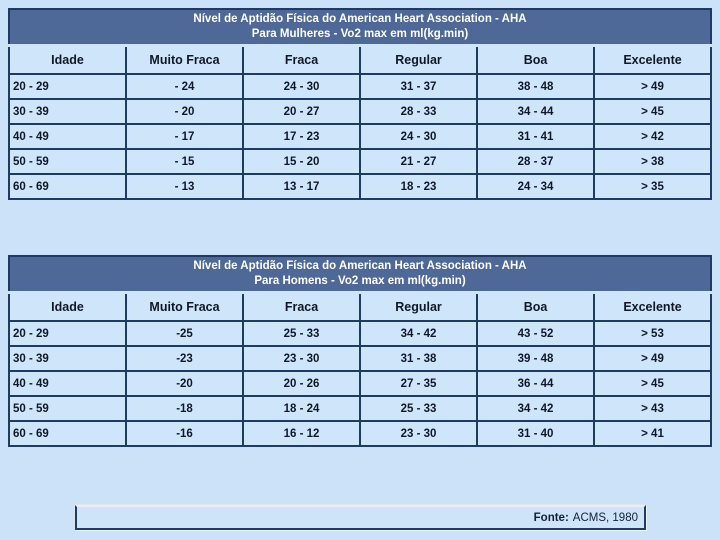 Image resolution: width=720 pixels, height=540 pixels. I want to click on table-cell: 16 - 12, so click(301, 433).